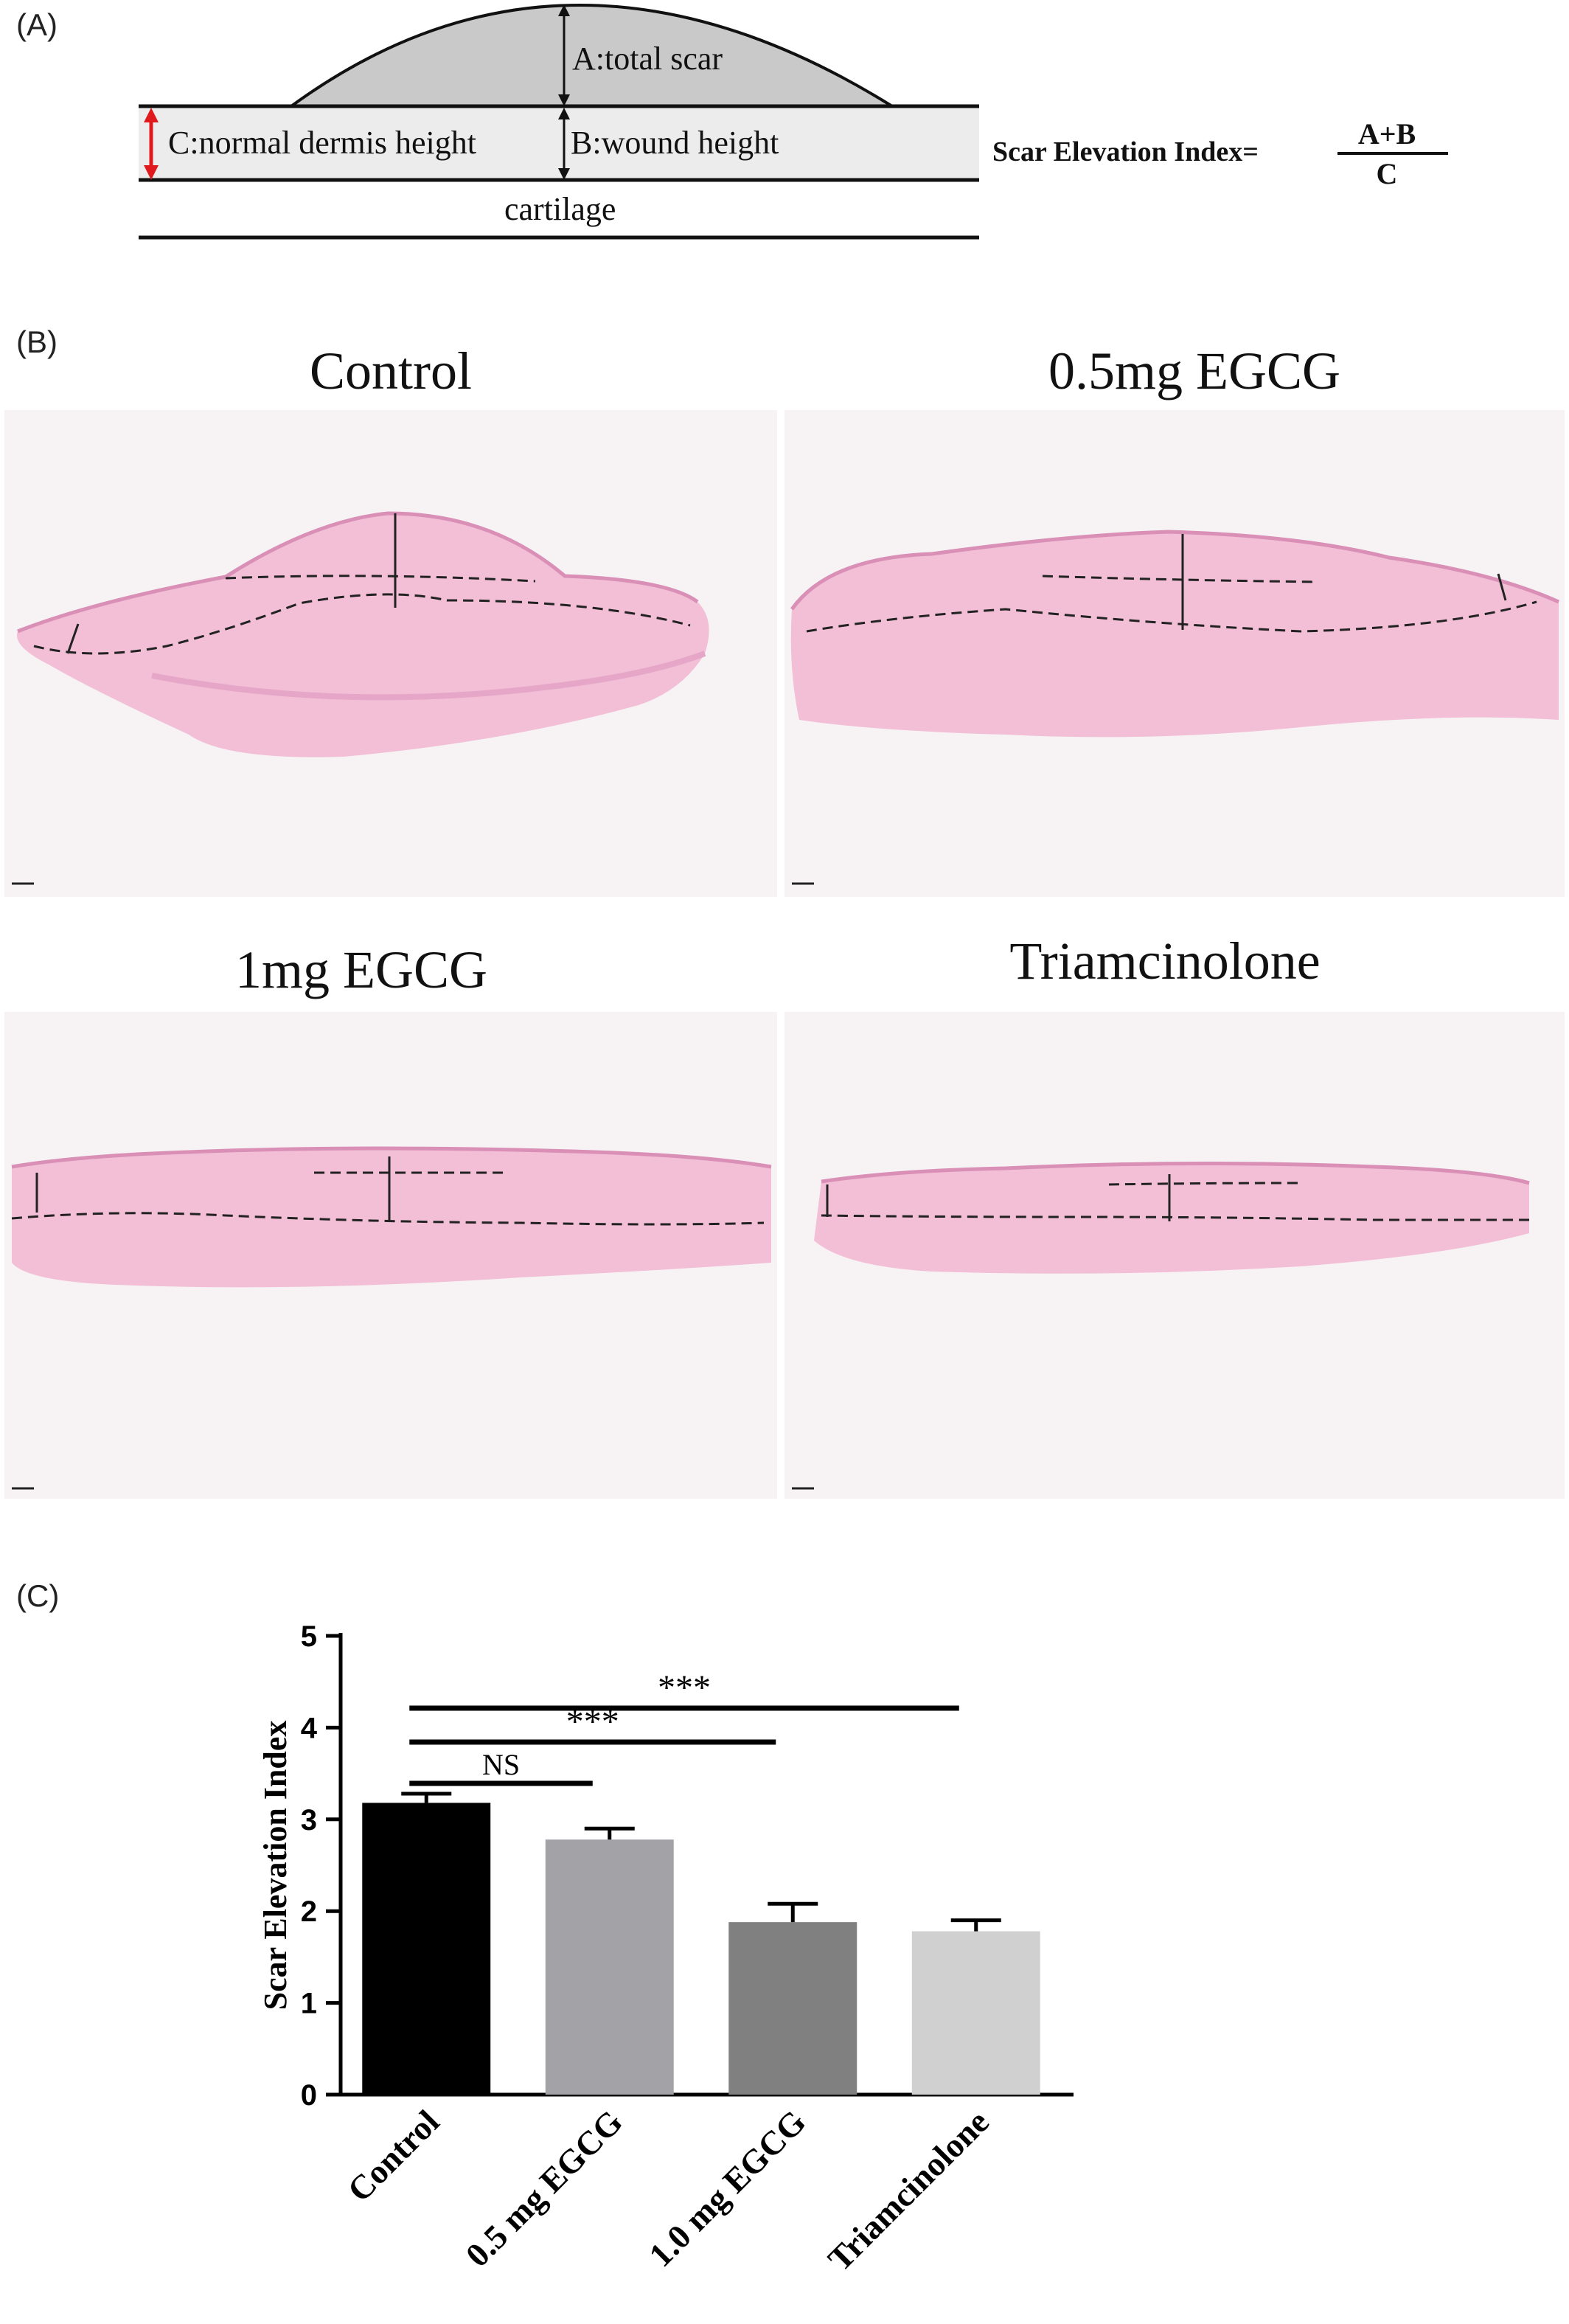  What do you see at coordinates (1174, 653) in the screenshot?
I see `histology-image-05mg` at bounding box center [1174, 653].